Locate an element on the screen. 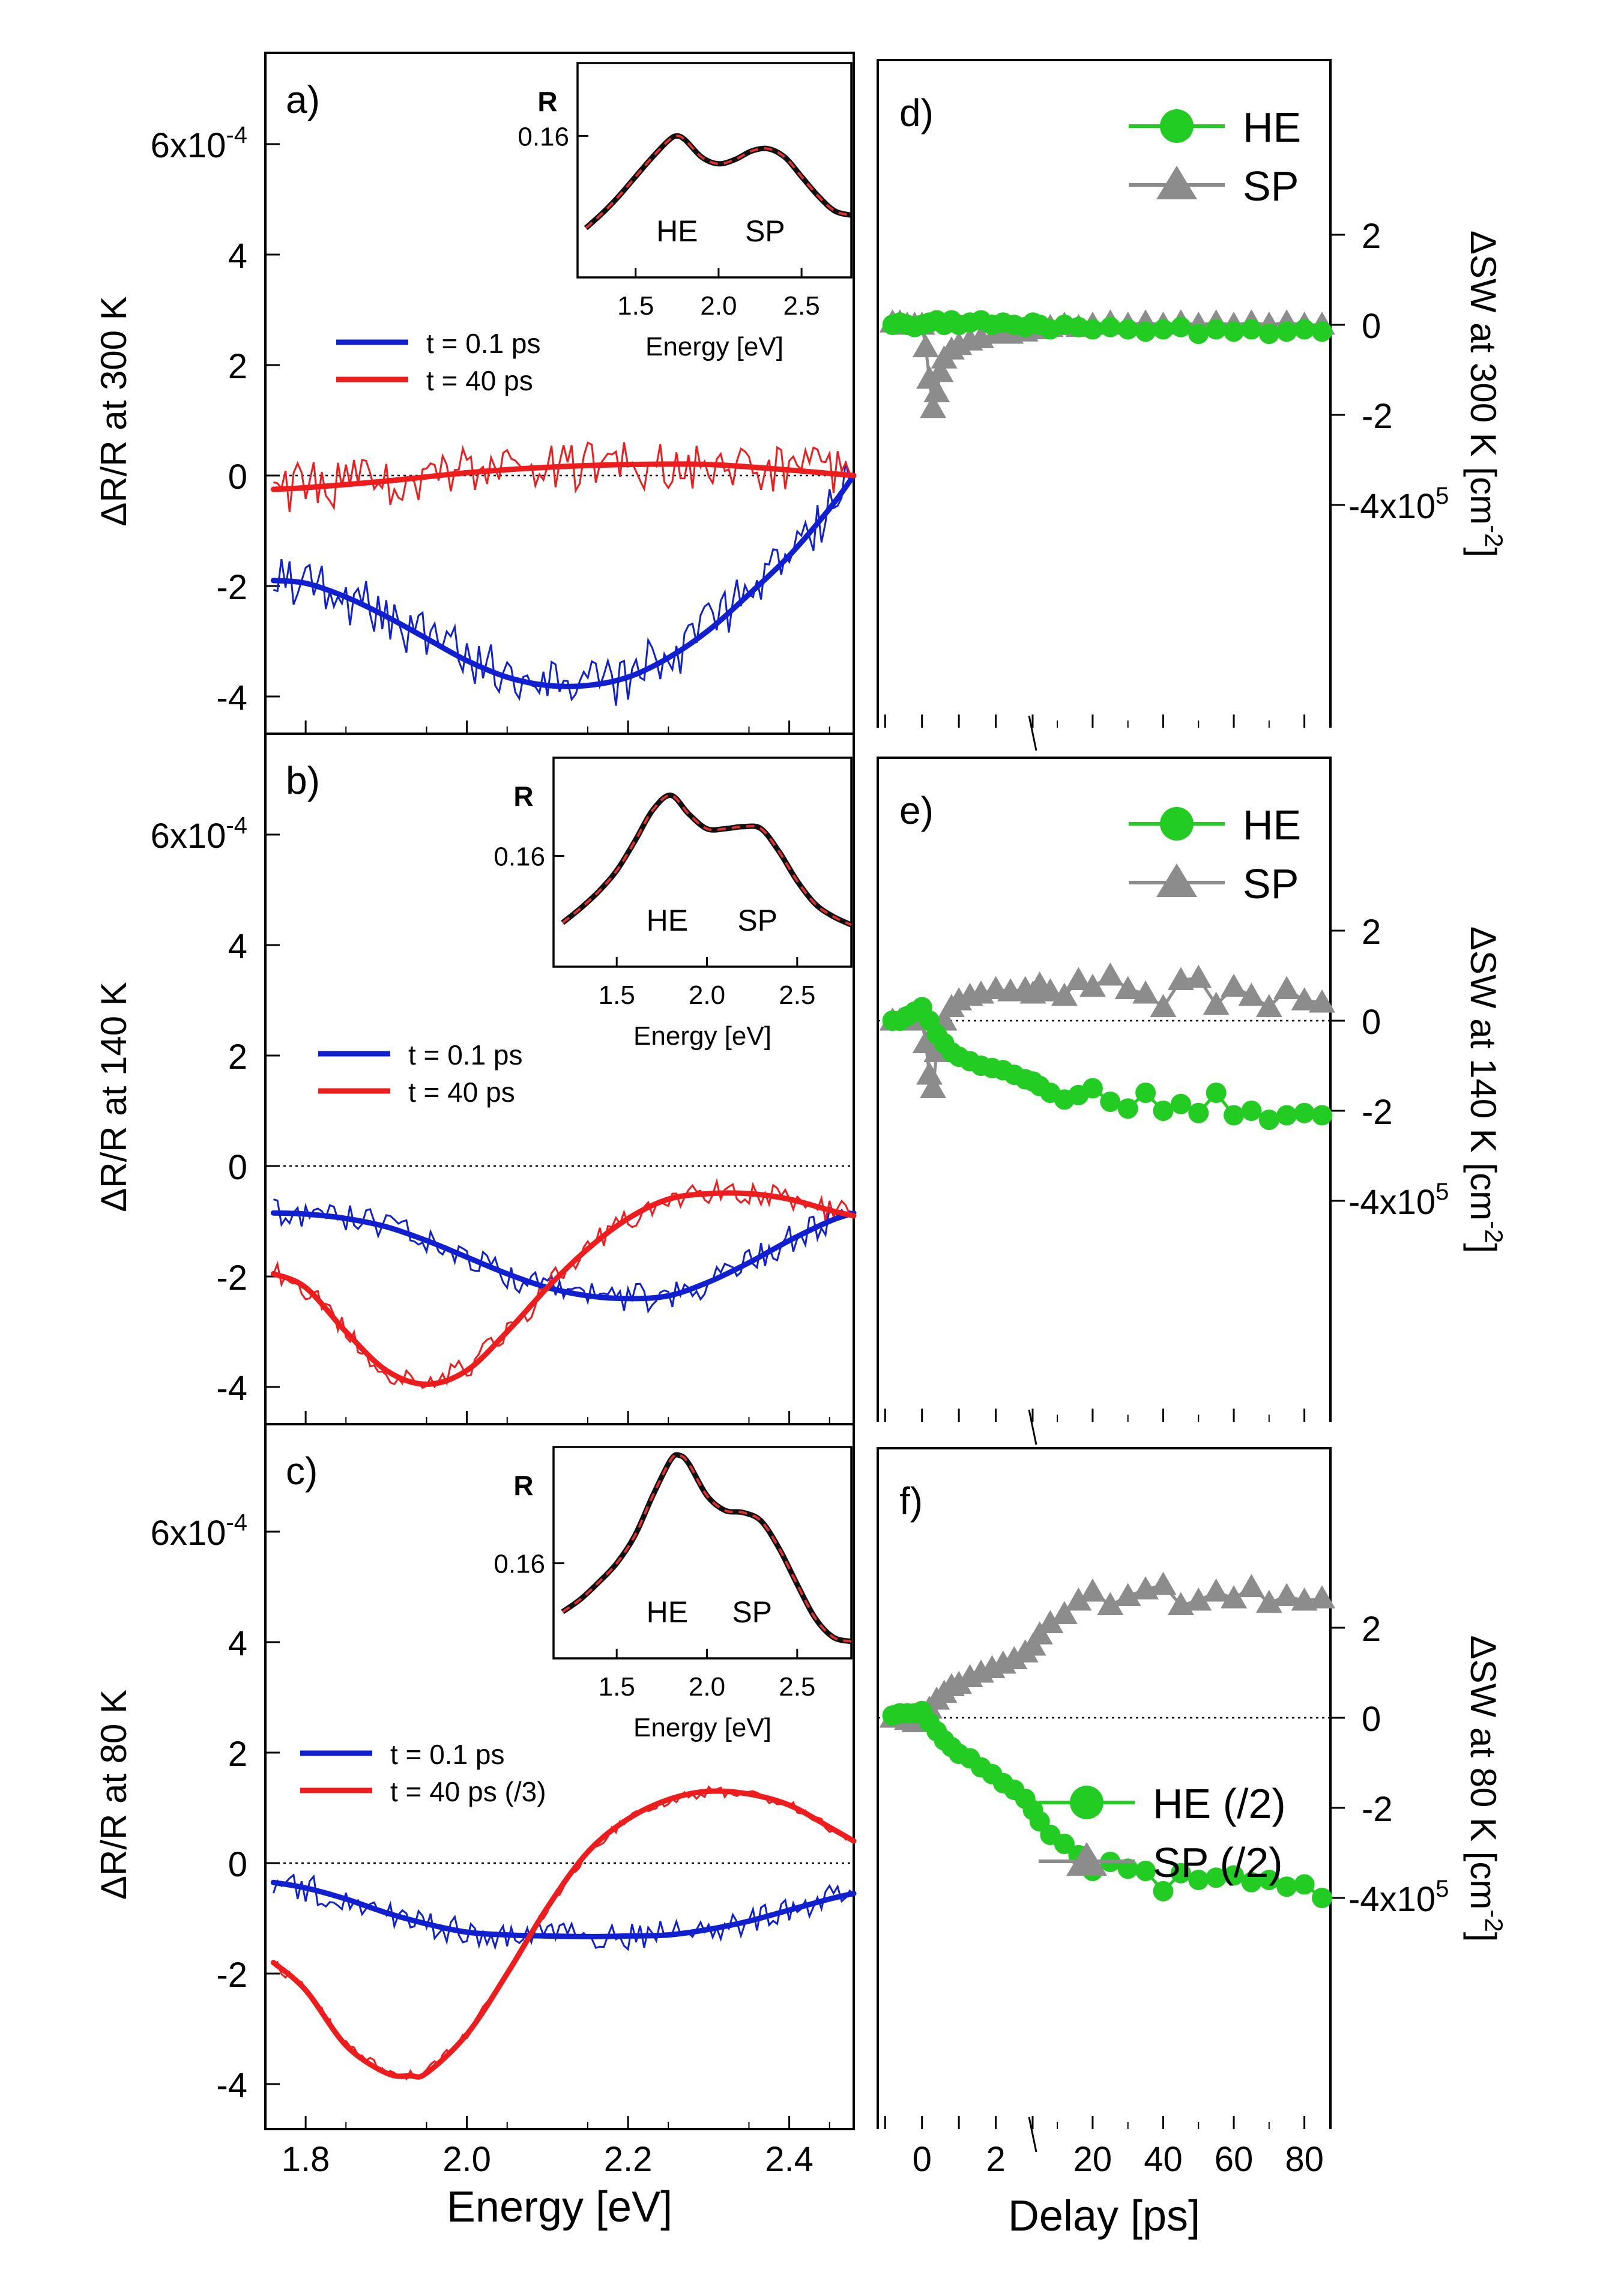  y-tick-label: -2 is located at coordinates (232, 1976).